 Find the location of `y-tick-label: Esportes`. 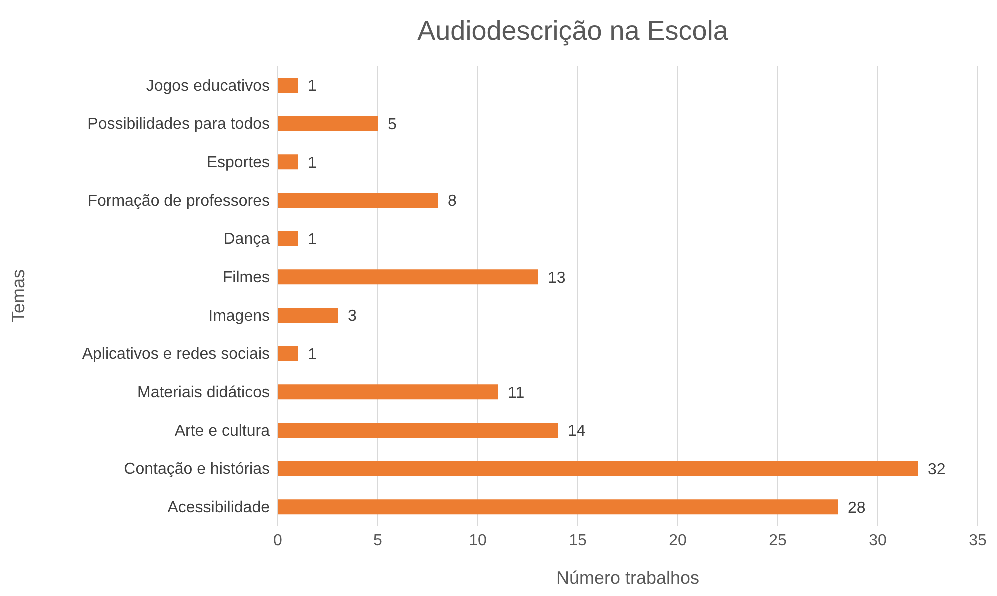

y-tick-label: Esportes is located at coordinates (238, 163).